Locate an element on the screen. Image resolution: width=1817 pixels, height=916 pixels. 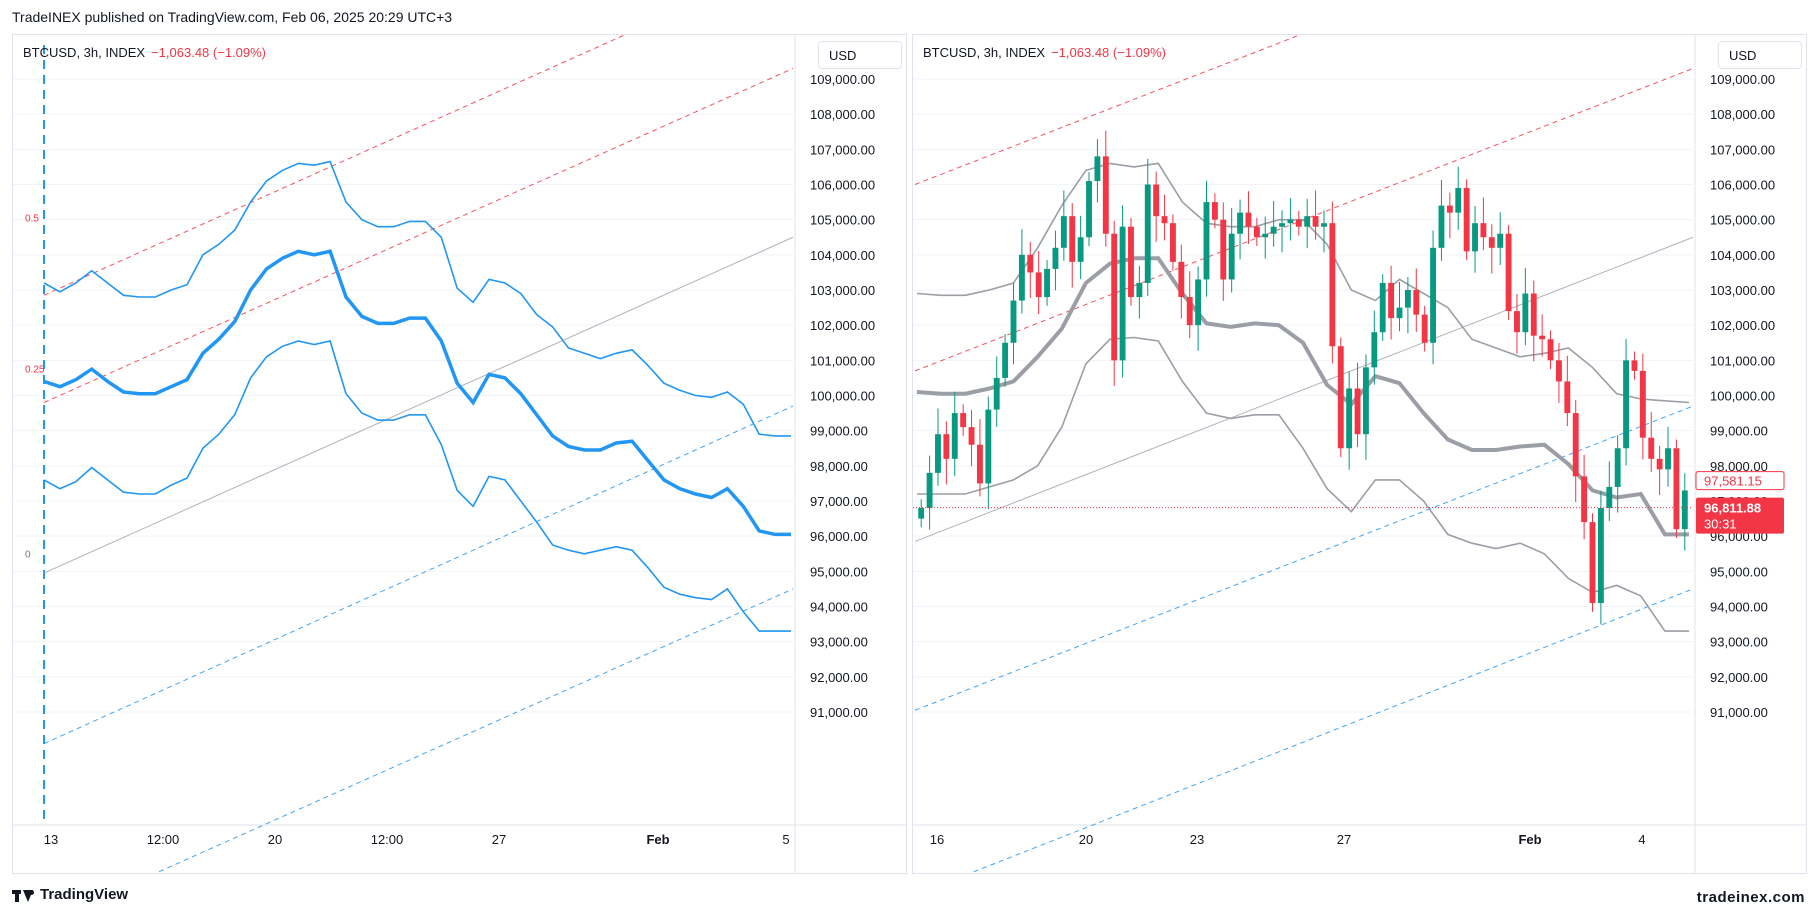
right-x-tick-label: 16 is located at coordinates (937, 839).